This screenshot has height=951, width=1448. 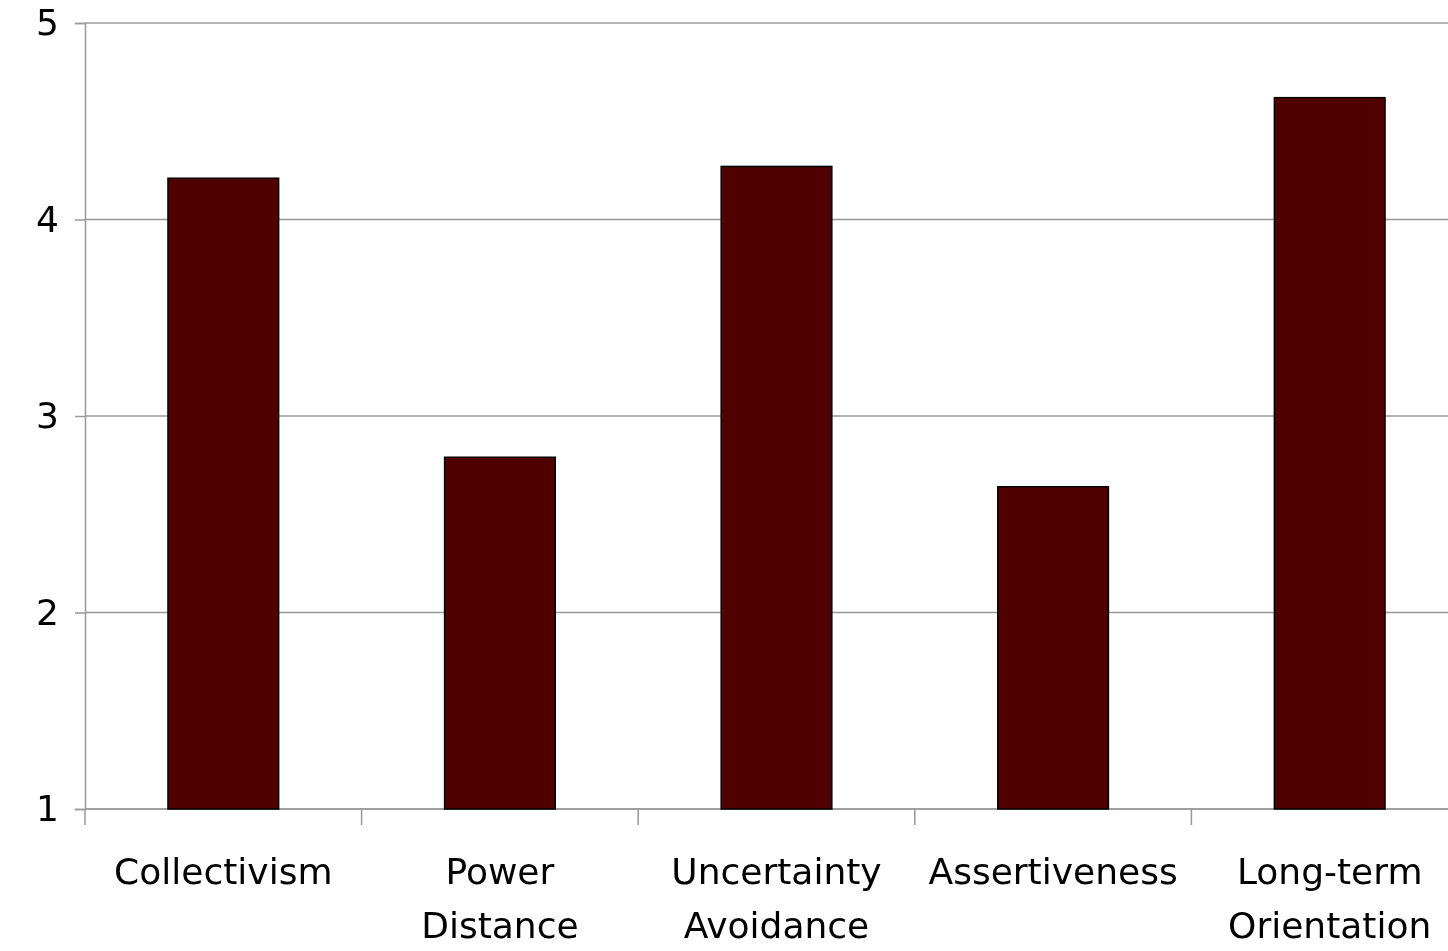 What do you see at coordinates (47, 612) in the screenshot?
I see `y-tick-label: 2` at bounding box center [47, 612].